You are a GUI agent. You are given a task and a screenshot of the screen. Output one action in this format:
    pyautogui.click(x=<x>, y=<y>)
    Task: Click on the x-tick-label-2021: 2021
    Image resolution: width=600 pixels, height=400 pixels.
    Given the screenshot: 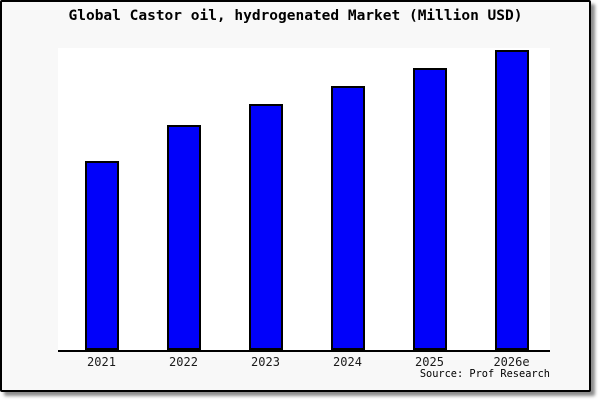 What is the action you would take?
    pyautogui.click(x=101, y=362)
    